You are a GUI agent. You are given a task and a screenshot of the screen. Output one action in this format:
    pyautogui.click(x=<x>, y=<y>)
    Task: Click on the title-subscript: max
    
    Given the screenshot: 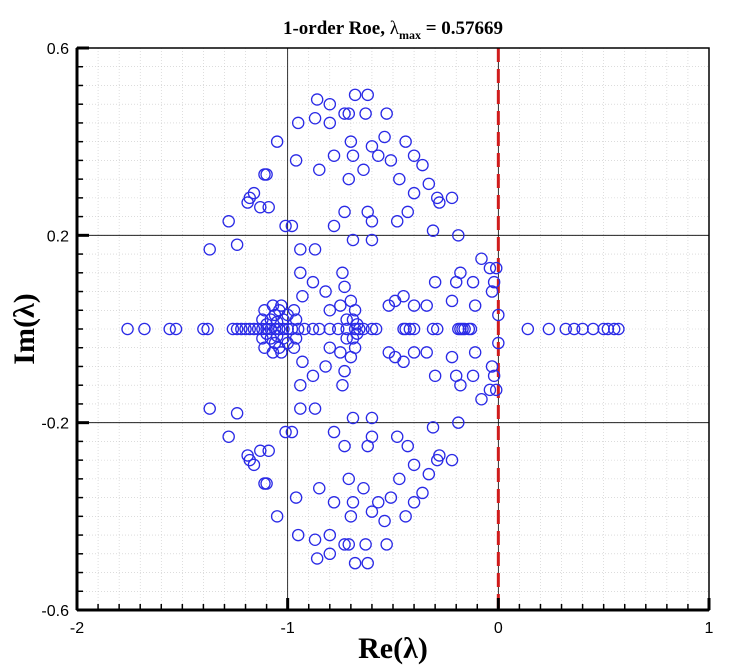 What is the action you would take?
    pyautogui.click(x=410, y=35)
    